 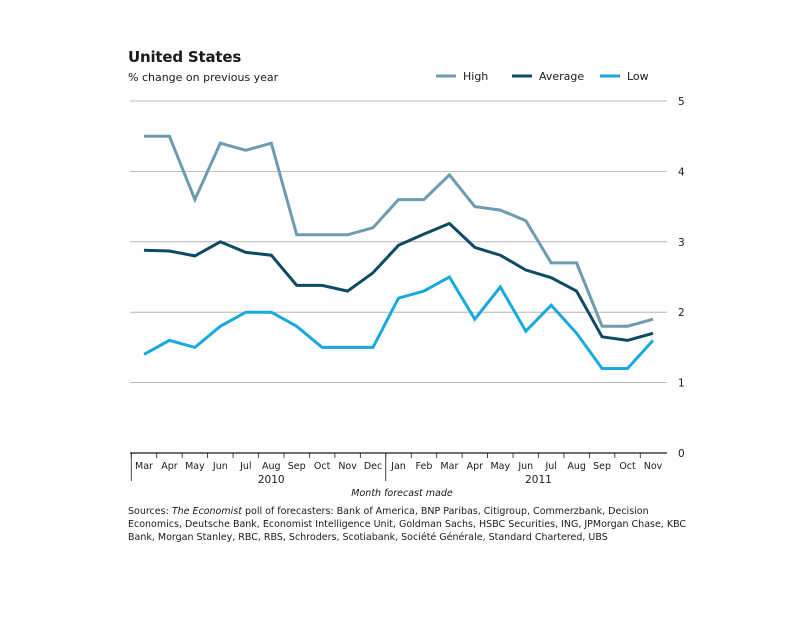 What do you see at coordinates (424, 466) in the screenshot?
I see `x-tick-label: Feb` at bounding box center [424, 466].